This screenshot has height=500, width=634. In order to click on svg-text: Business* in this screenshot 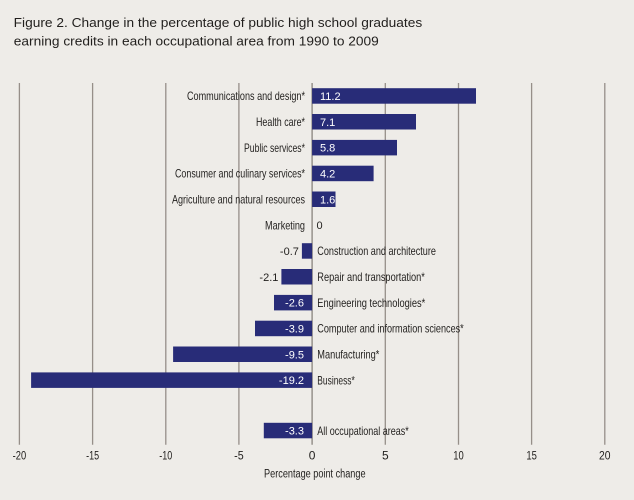, I will do `click(336, 380)`.